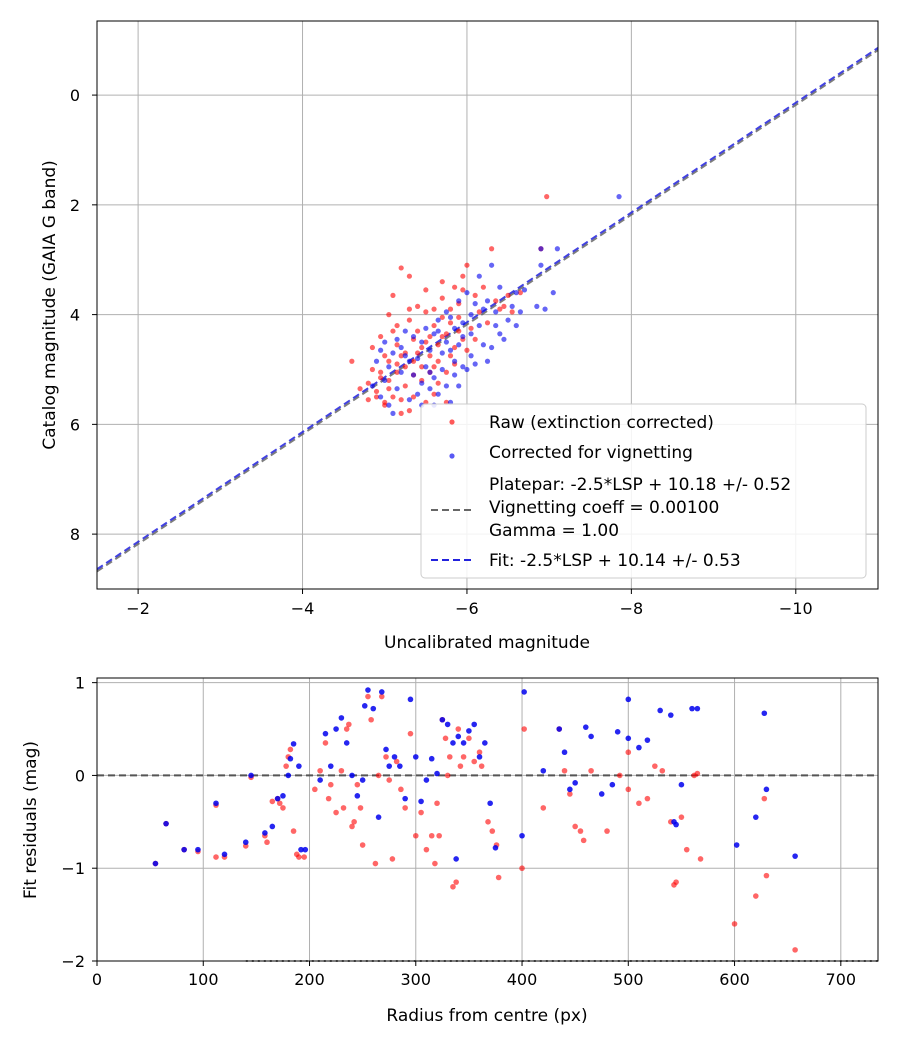 Image resolution: width=900 pixels, height=1050 pixels. I want to click on legend-corrected-marker, so click(452, 456).